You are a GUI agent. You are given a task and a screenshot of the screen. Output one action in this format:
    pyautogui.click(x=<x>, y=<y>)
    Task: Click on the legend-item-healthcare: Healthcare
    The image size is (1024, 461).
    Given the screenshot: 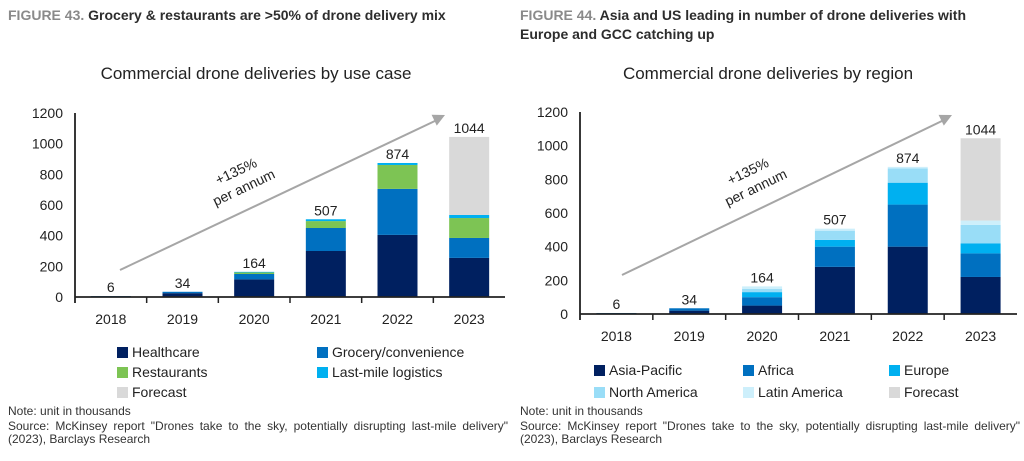 What is the action you would take?
    pyautogui.click(x=158, y=352)
    